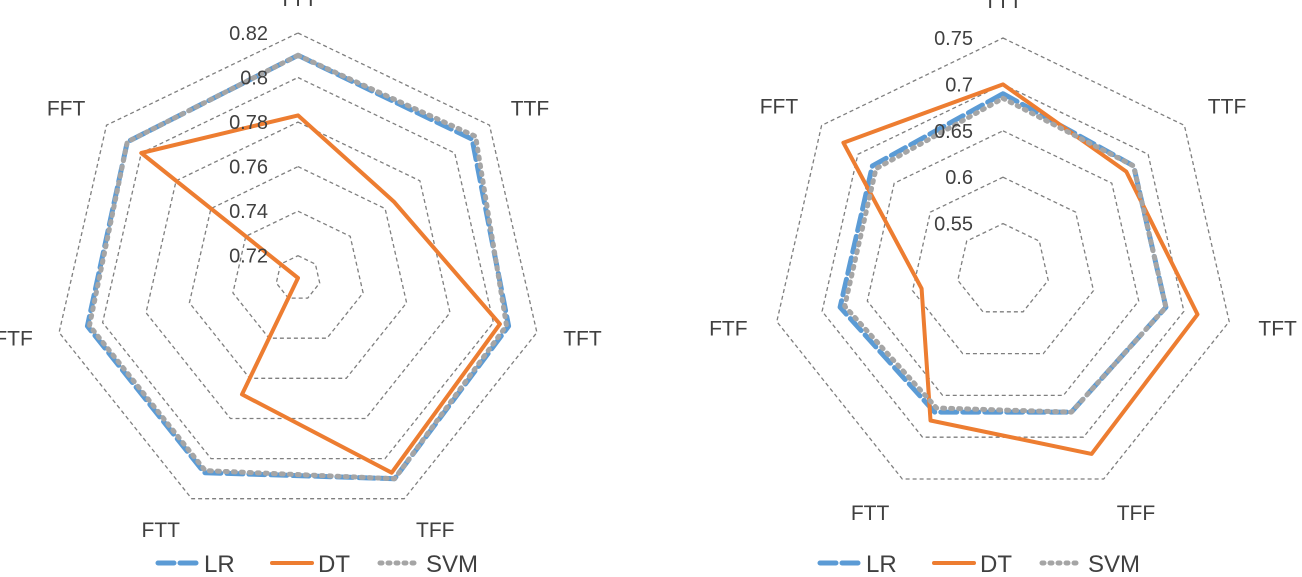 The width and height of the screenshot is (1302, 577). Describe the element at coordinates (959, 85) in the screenshot. I see `tick-label: 0.7` at that location.